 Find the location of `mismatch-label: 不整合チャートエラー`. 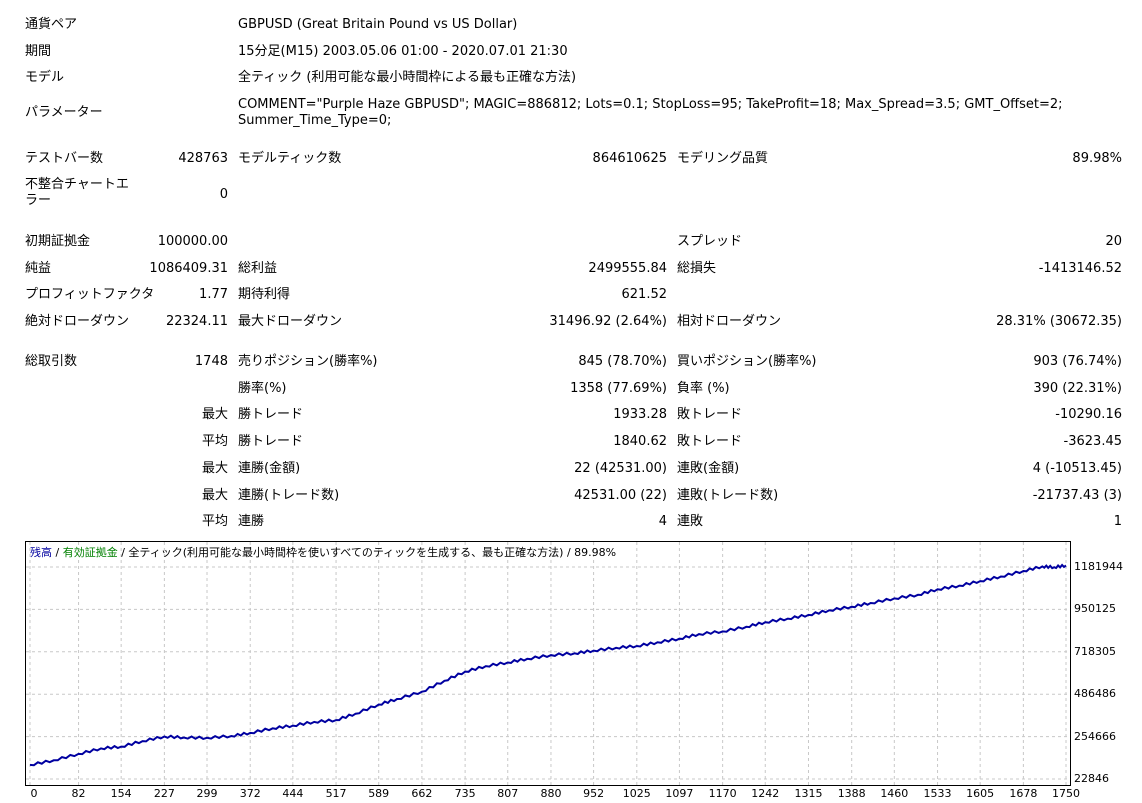

mismatch-label: 不整合チャートエラー is located at coordinates (77, 192).